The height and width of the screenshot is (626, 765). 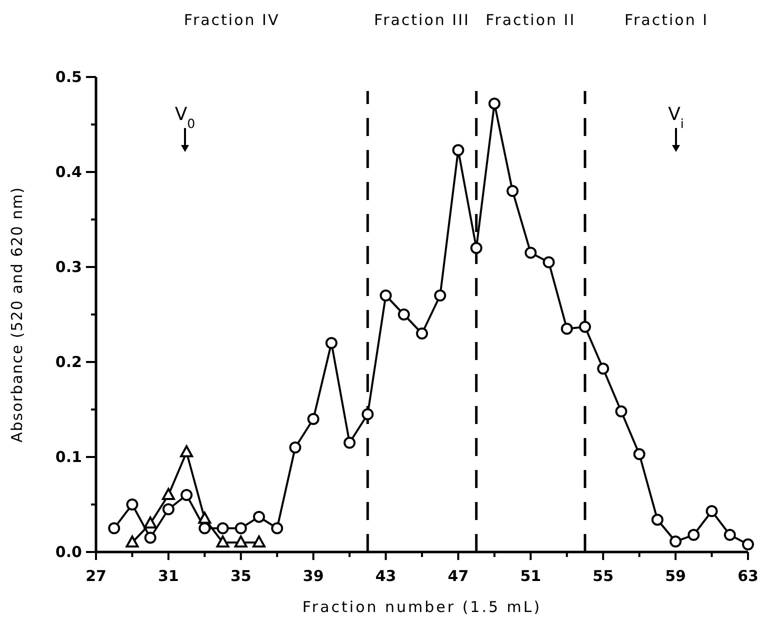 What do you see at coordinates (385, 576) in the screenshot?
I see `x-tick-label: 43` at bounding box center [385, 576].